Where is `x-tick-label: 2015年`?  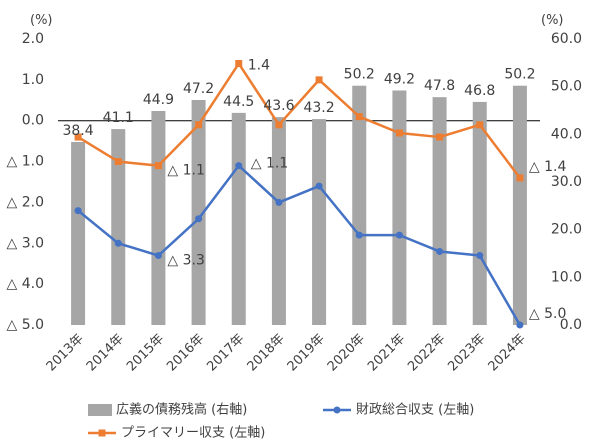 x-tick-label: 2015年 is located at coordinates (145, 352).